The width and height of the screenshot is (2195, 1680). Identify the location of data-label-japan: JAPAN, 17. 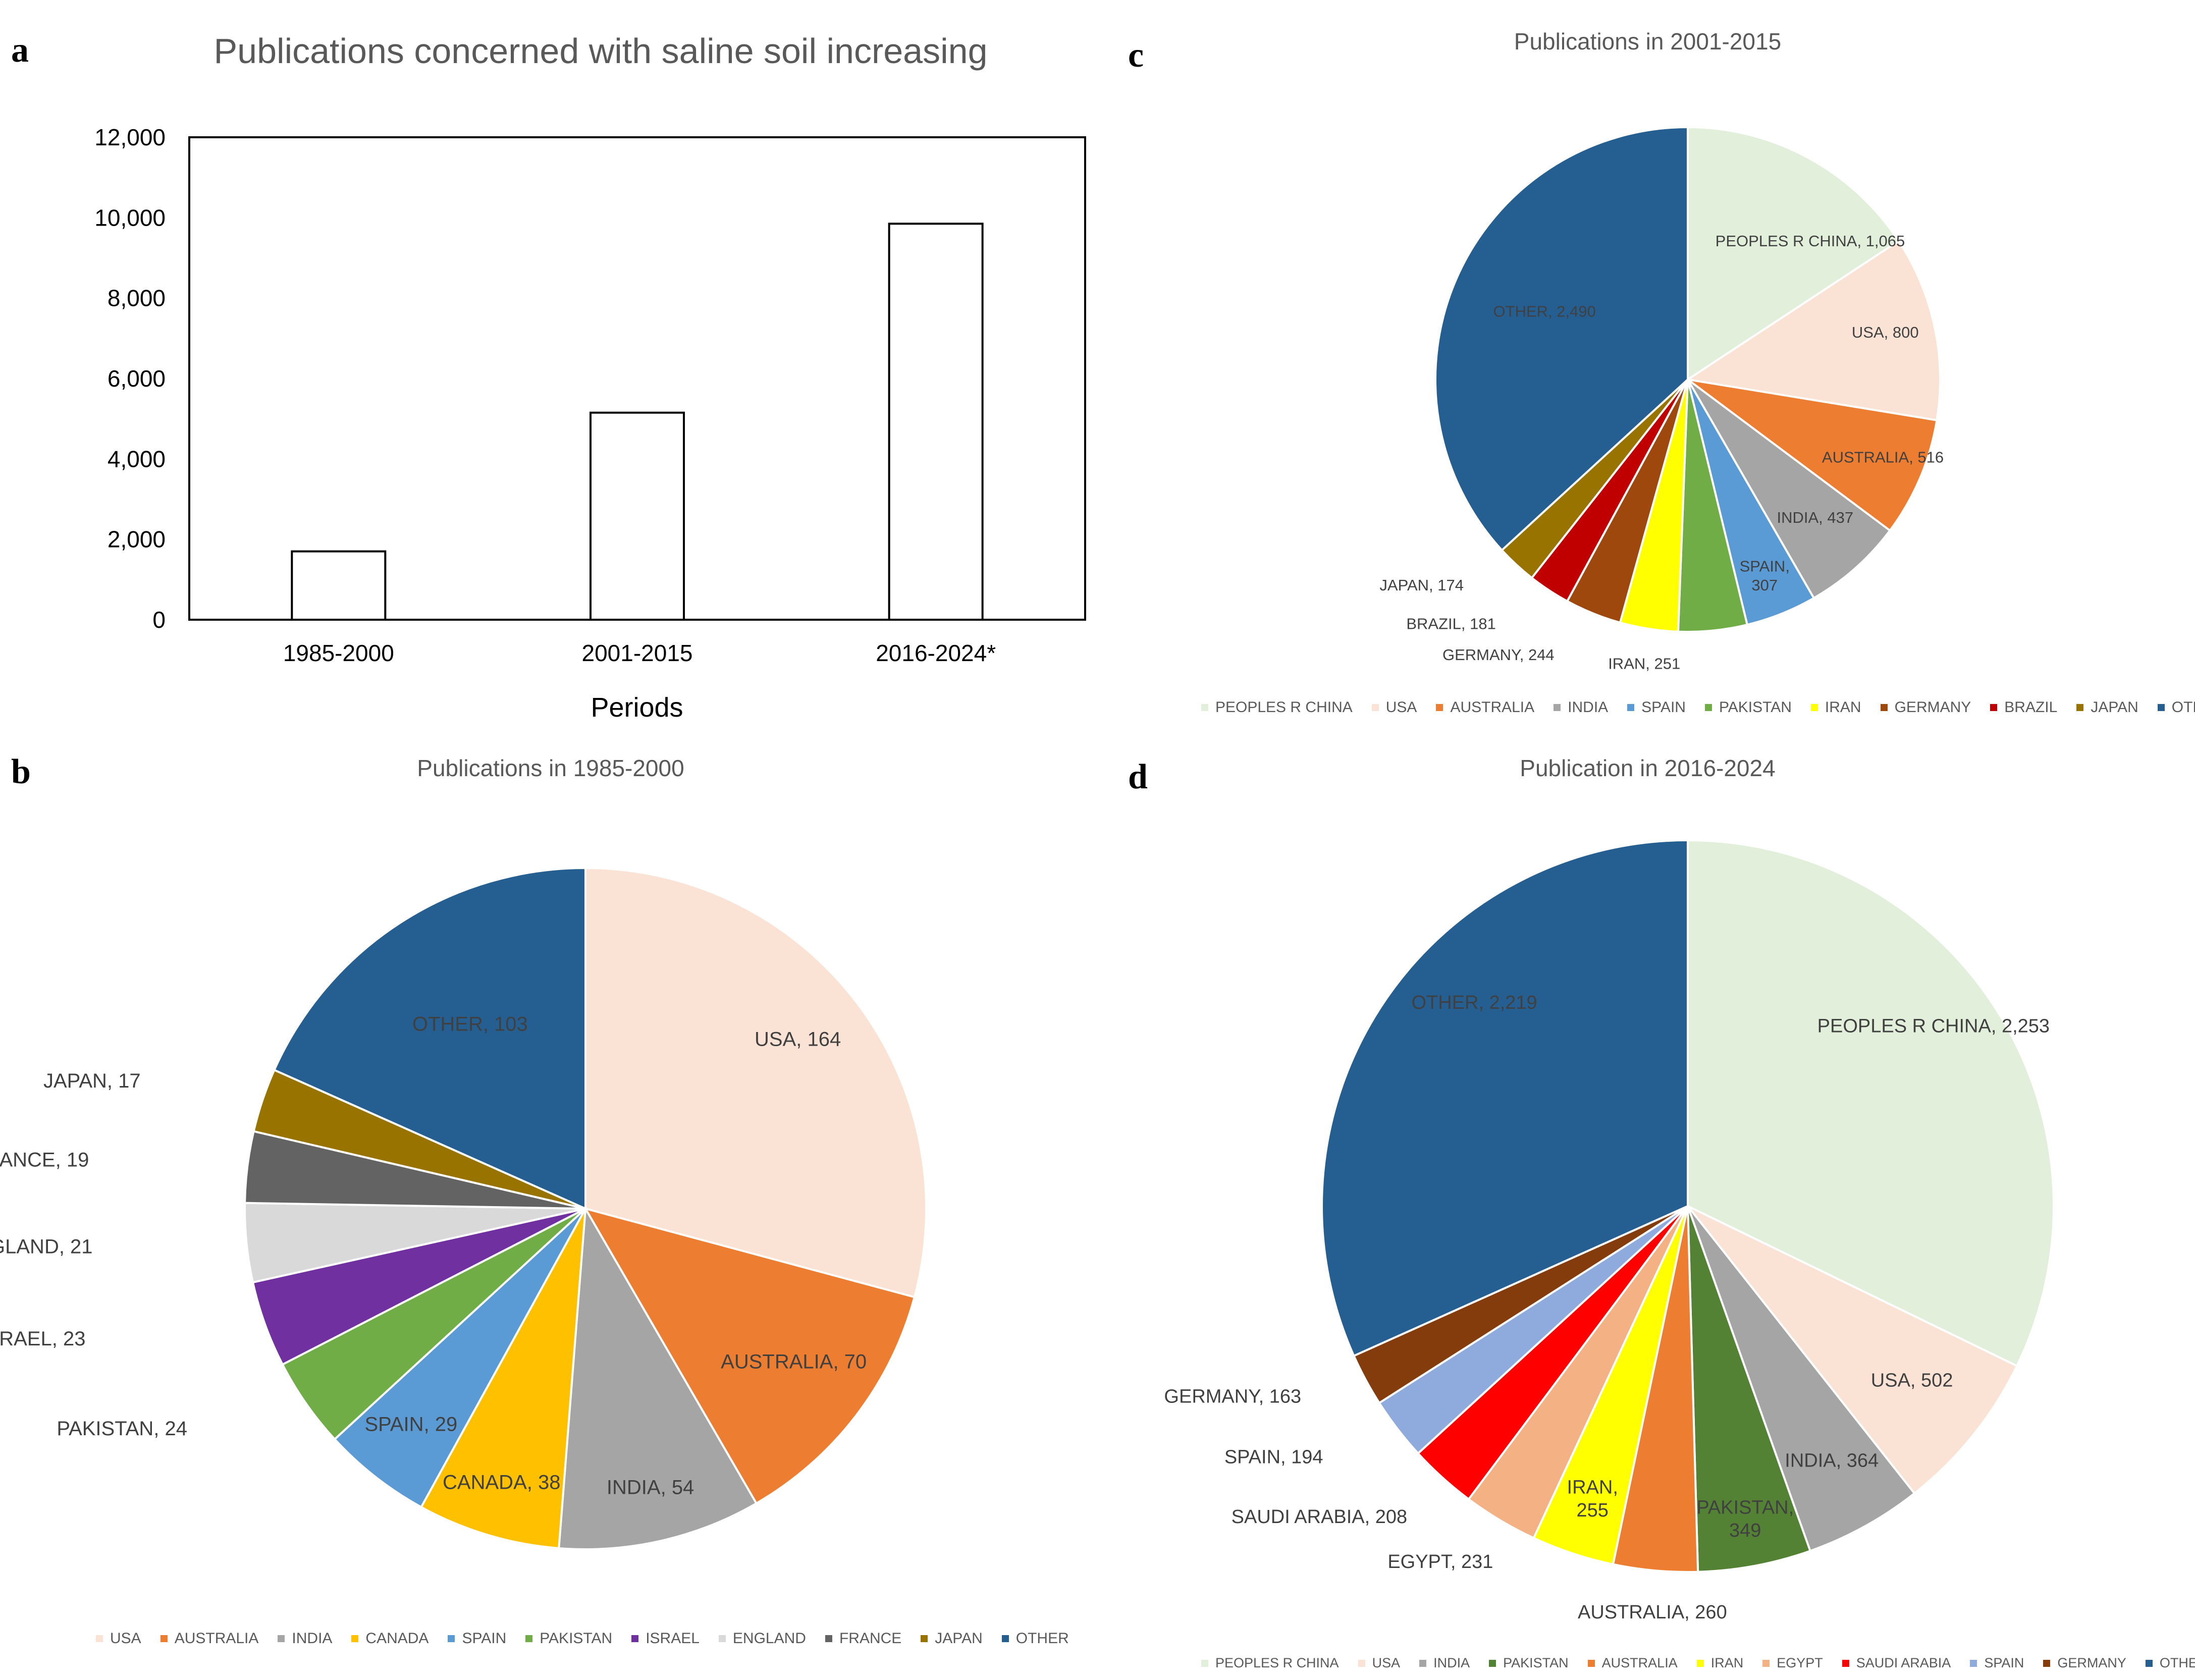
(92, 1081).